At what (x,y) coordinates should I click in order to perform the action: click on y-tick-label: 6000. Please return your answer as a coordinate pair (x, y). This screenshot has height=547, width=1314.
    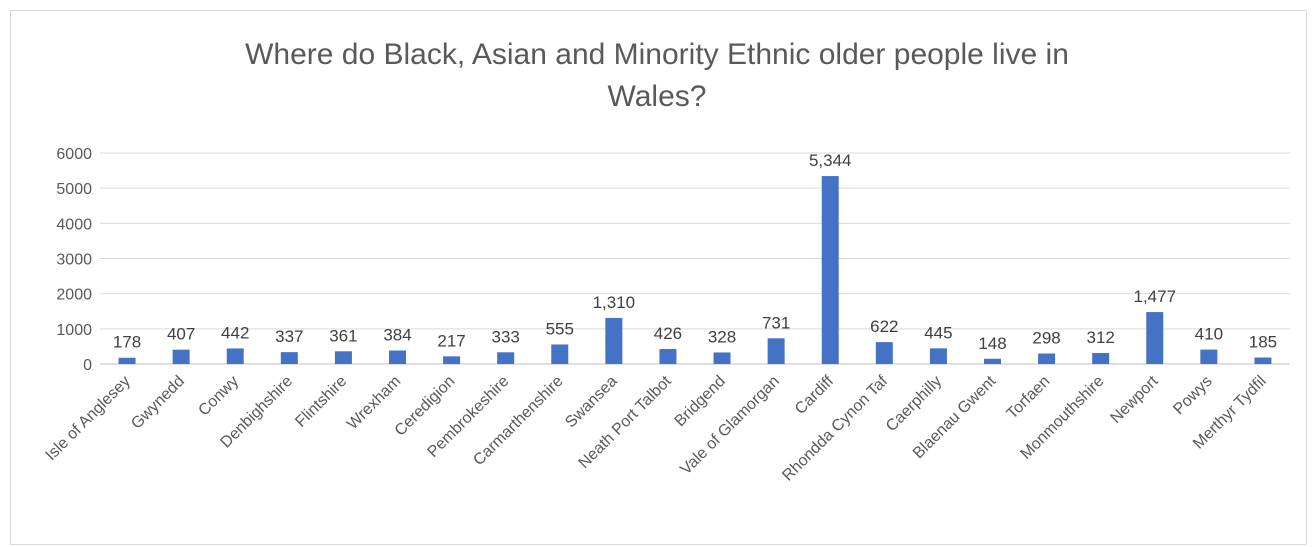
    Looking at the image, I should click on (74, 154).